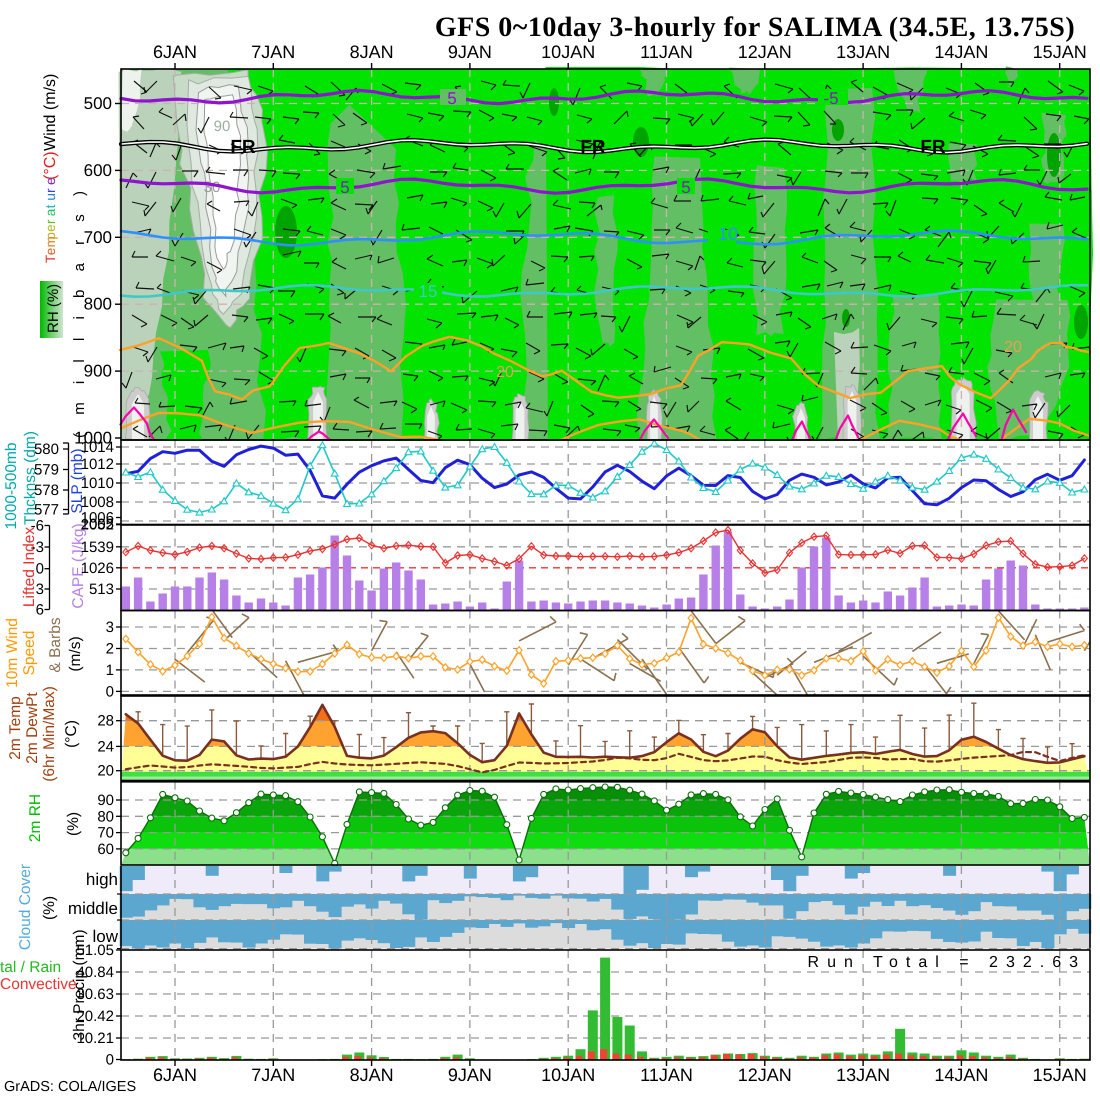  What do you see at coordinates (35, 818) in the screenshot?
I see `svg-text: 2m RH` at bounding box center [35, 818].